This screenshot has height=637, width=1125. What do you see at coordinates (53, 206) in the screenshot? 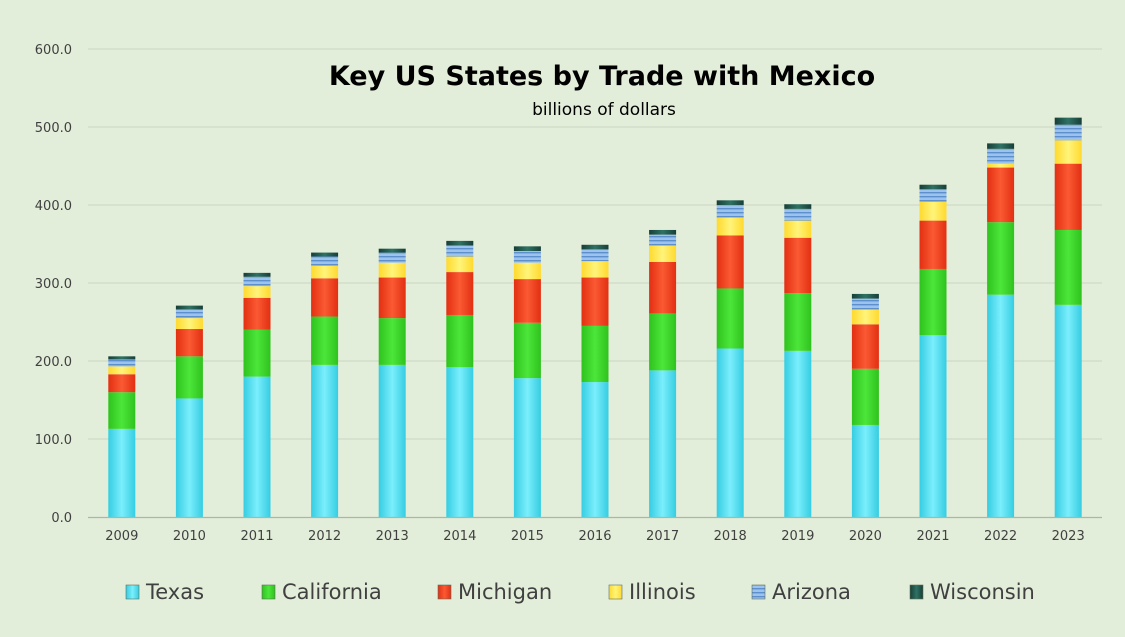
I see `y-tick-label: 400.0` at bounding box center [53, 206].